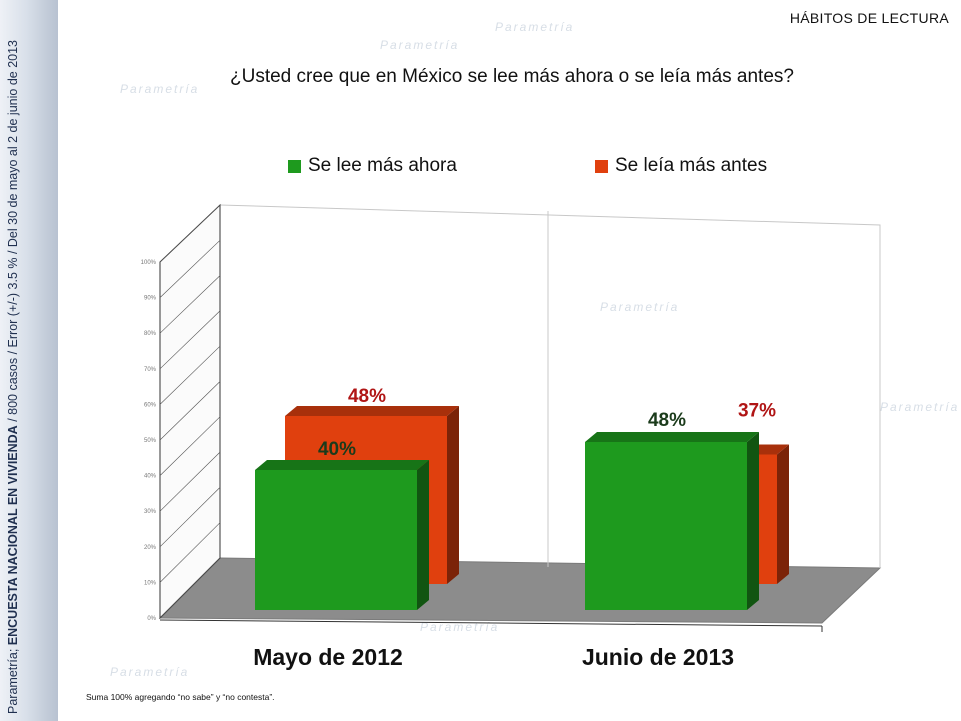 This screenshot has width=961, height=721. I want to click on data-label: 40%, so click(337, 449).